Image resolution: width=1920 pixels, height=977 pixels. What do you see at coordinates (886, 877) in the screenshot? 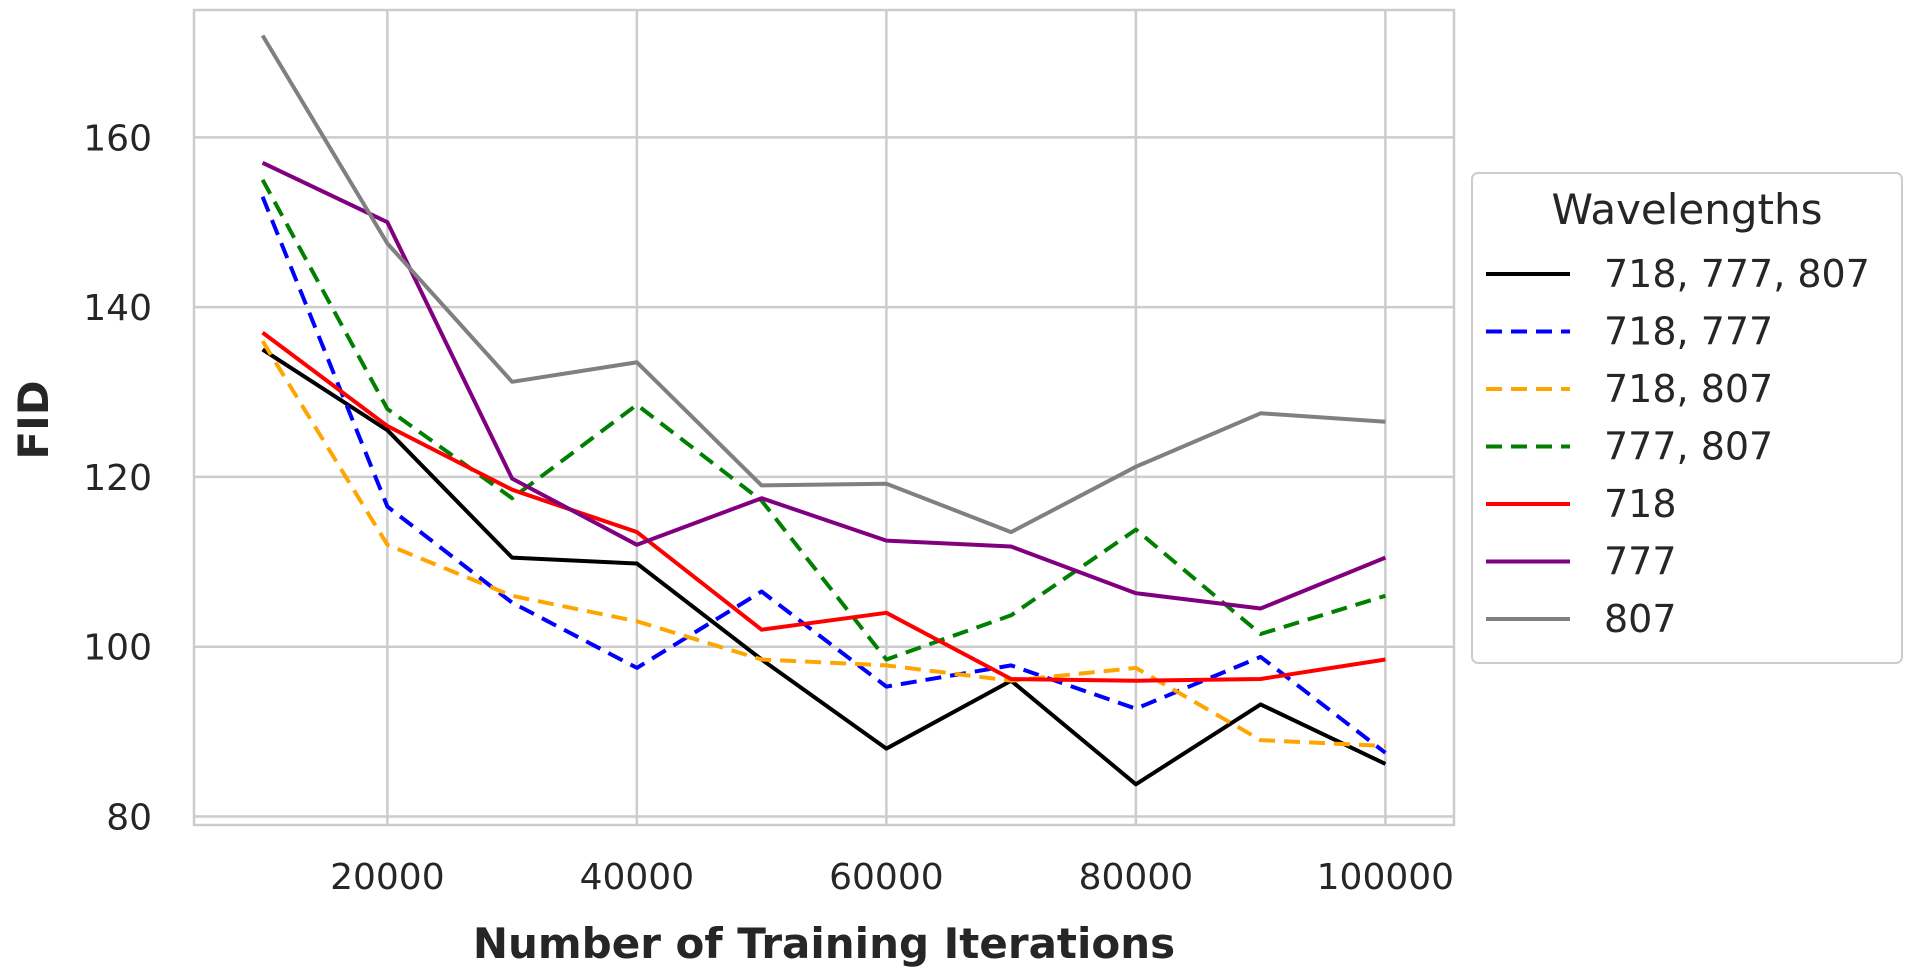
I see `x-tick-label: 60000` at bounding box center [886, 877].